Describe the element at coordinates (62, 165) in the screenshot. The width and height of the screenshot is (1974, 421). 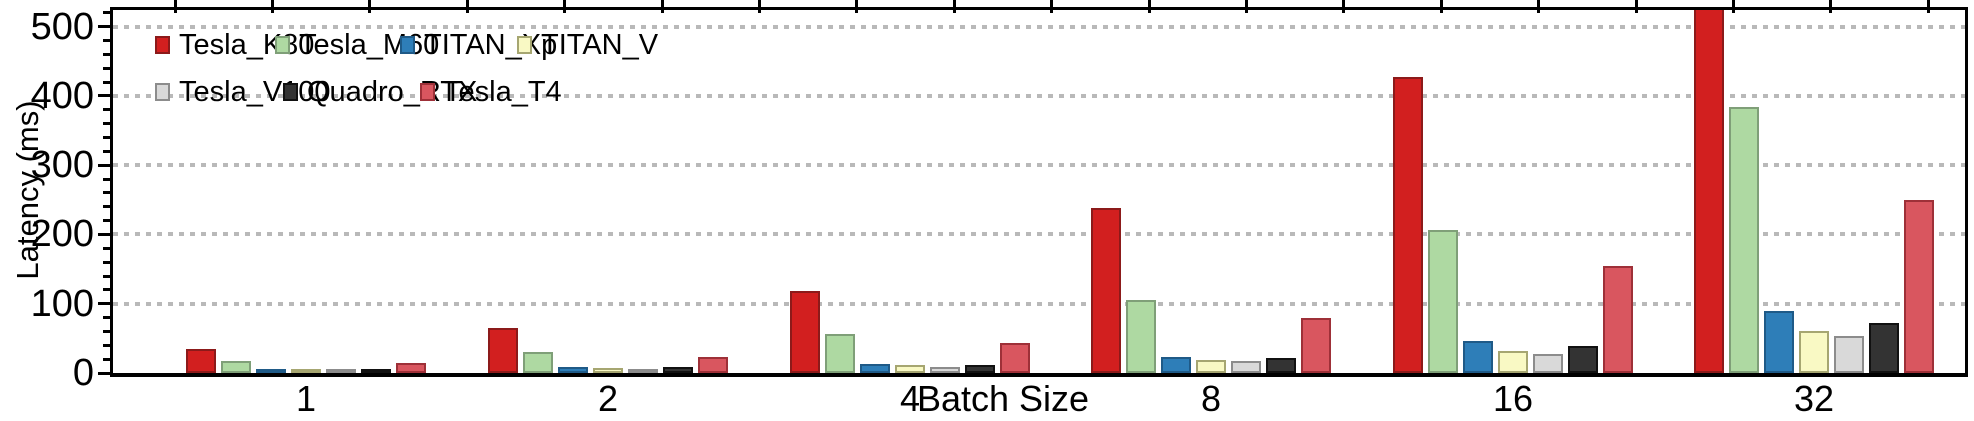
I see `y-tick-label-300: 300` at that location.